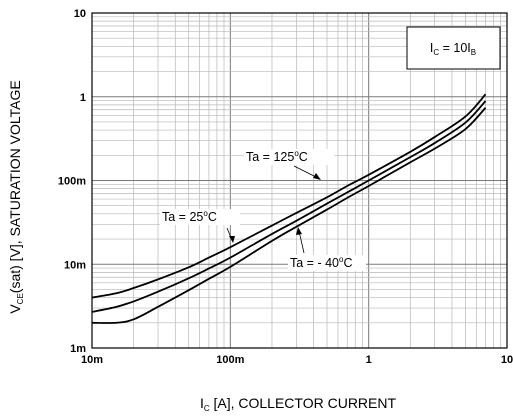  Describe the element at coordinates (232, 239) in the screenshot. I see `arrowhead-25c` at that location.